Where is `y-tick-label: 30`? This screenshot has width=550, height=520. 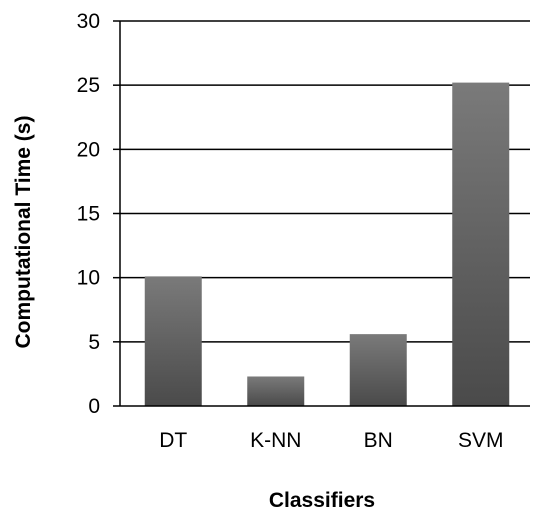 y-tick-label: 30 is located at coordinates (88, 21).